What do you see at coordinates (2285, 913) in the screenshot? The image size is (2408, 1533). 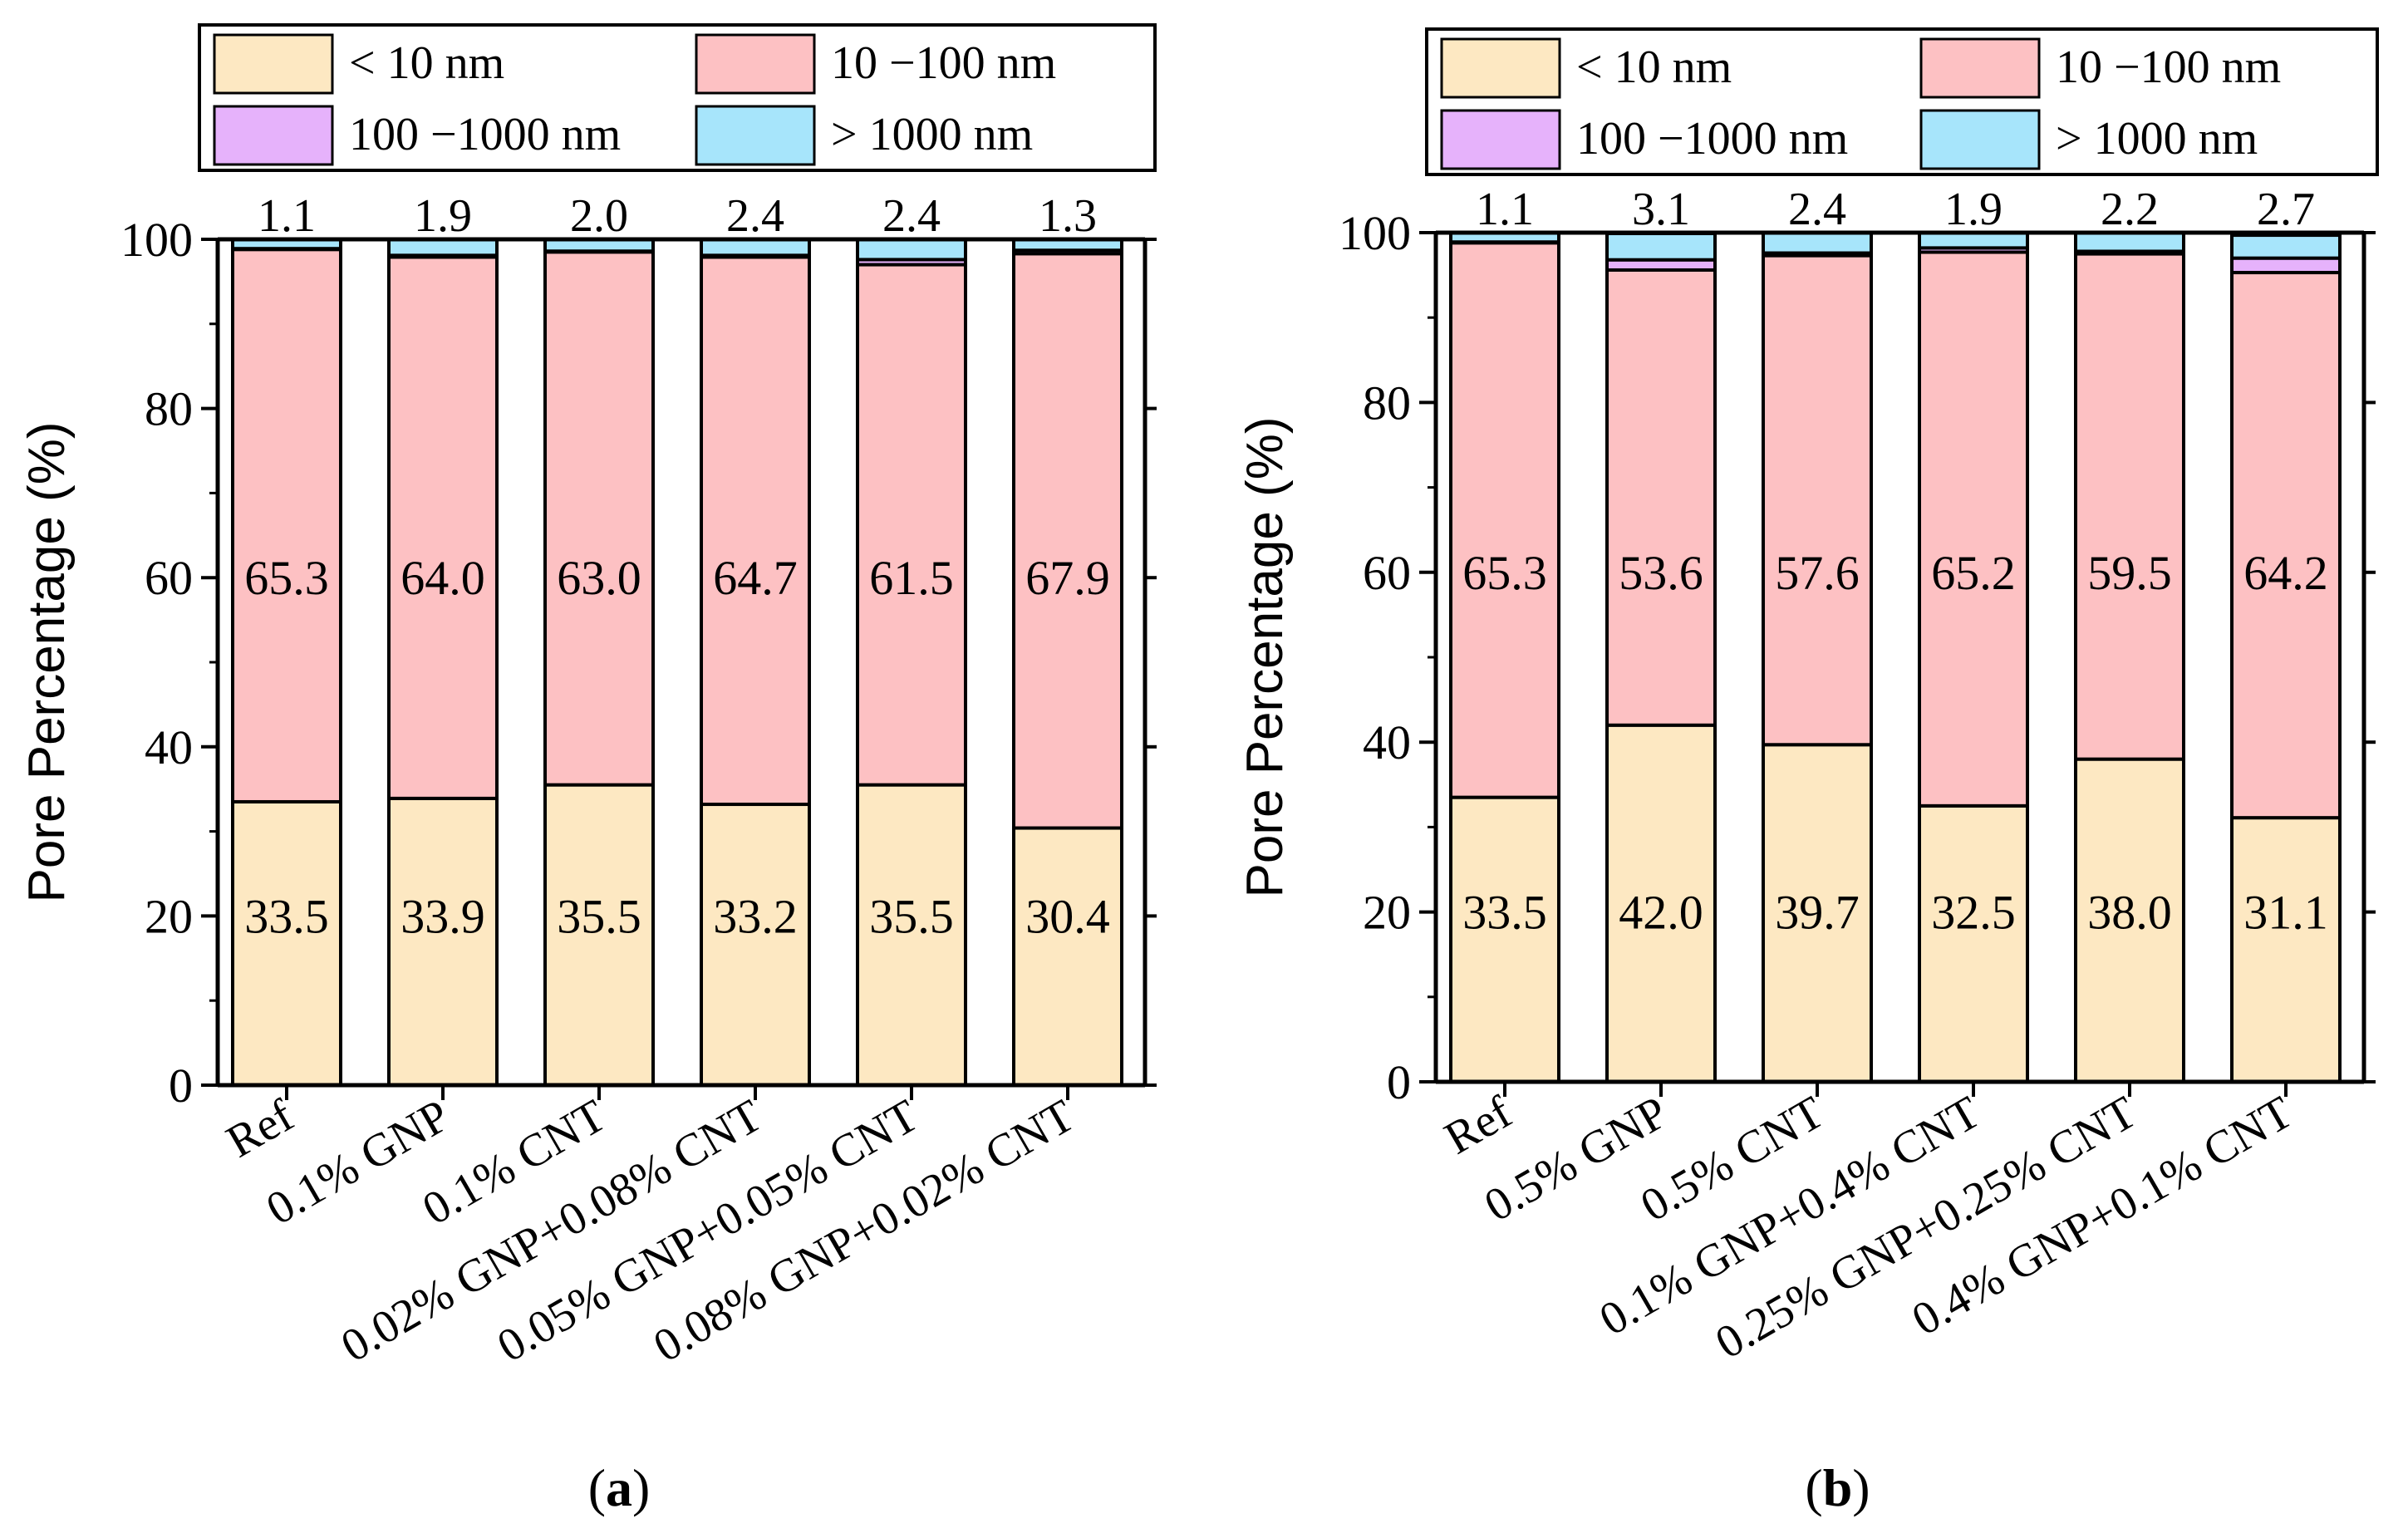 I see `data-label: 31.1` at bounding box center [2285, 913].